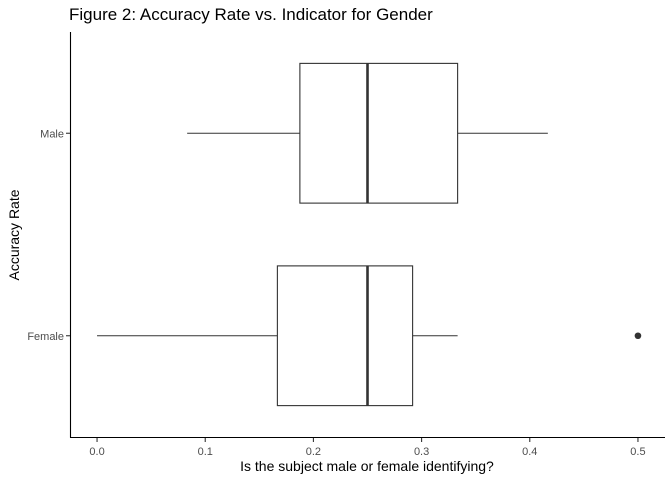  What do you see at coordinates (345, 336) in the screenshot?
I see `box-female` at bounding box center [345, 336].